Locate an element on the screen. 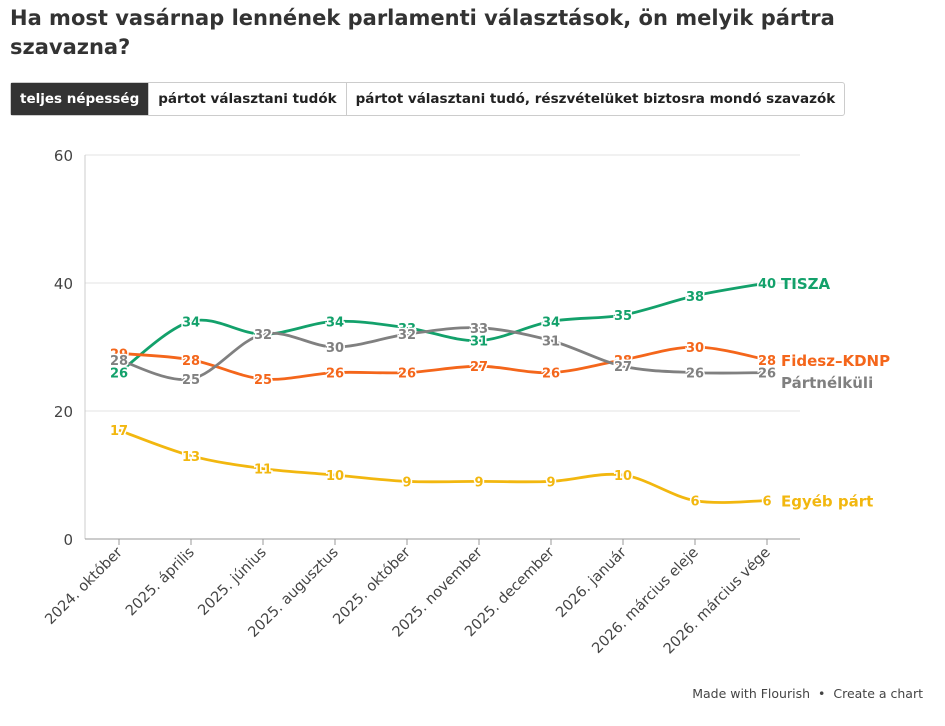 This screenshot has height=726, width=945. y-tick-label: 60 is located at coordinates (63, 156).